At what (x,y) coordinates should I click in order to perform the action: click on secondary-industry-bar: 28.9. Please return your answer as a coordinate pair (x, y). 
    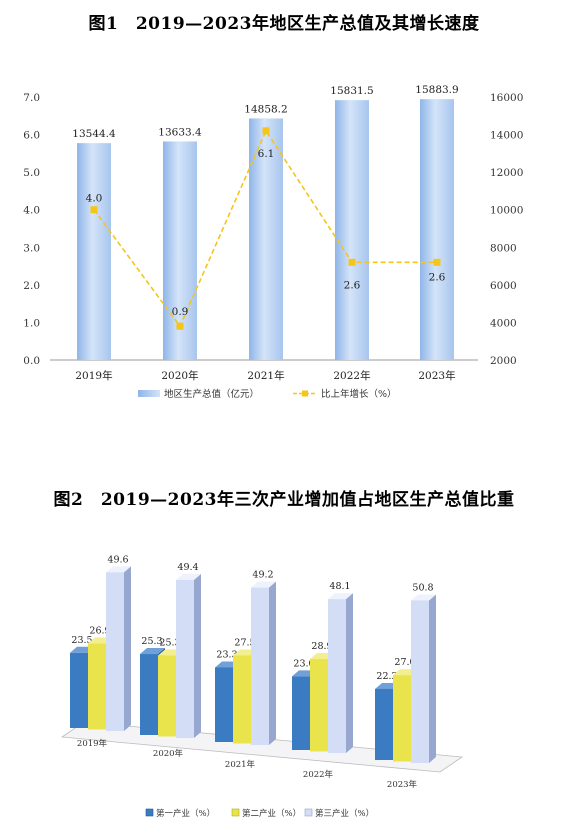
    Looking at the image, I should click on (322, 696).